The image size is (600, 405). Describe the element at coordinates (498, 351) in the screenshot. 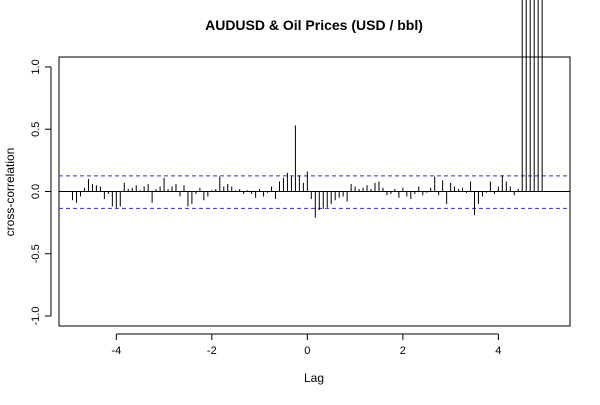

I see `x-tick-label: 4` at that location.